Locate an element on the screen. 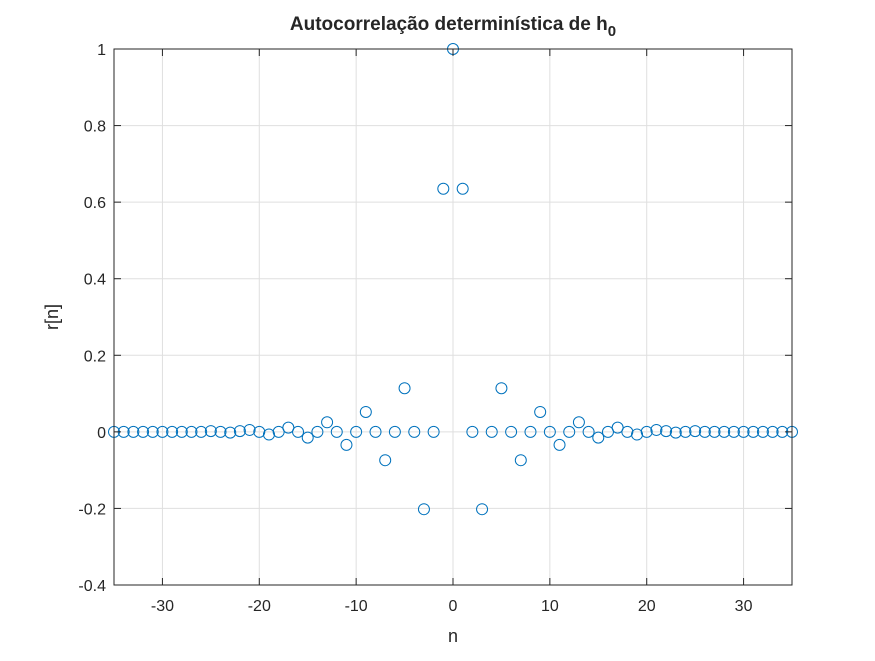 The image size is (875, 661). x-axis-label: n is located at coordinates (453, 636).